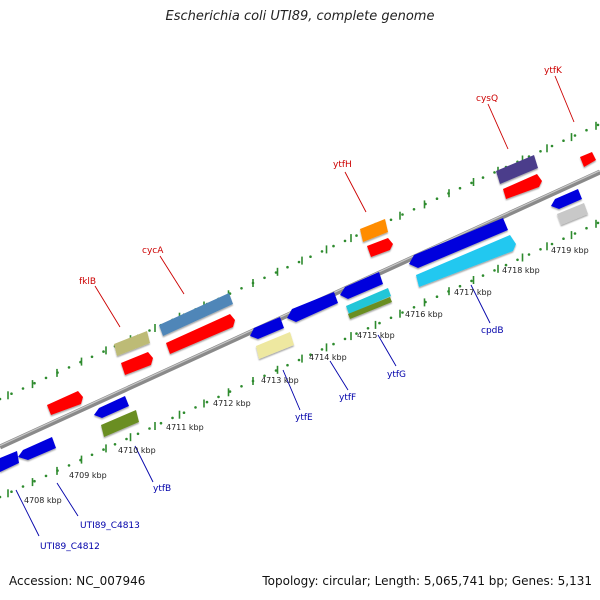  I want to click on kbp-label: 4718 kbp, so click(521, 270).